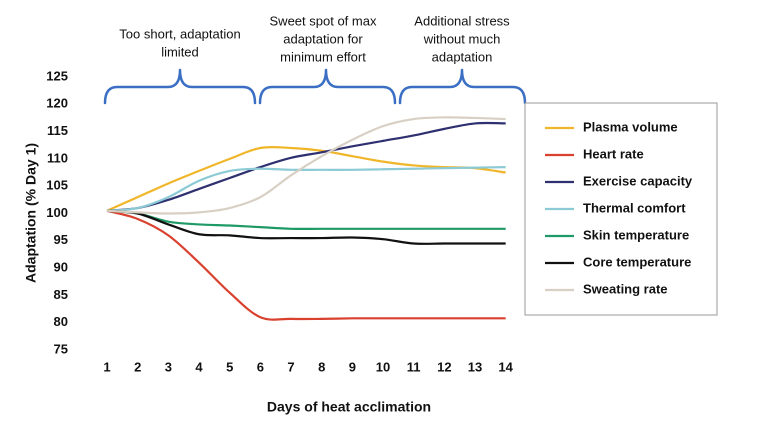 The width and height of the screenshot is (768, 432). Describe the element at coordinates (61, 348) in the screenshot. I see `y-tick-label: 75` at that location.